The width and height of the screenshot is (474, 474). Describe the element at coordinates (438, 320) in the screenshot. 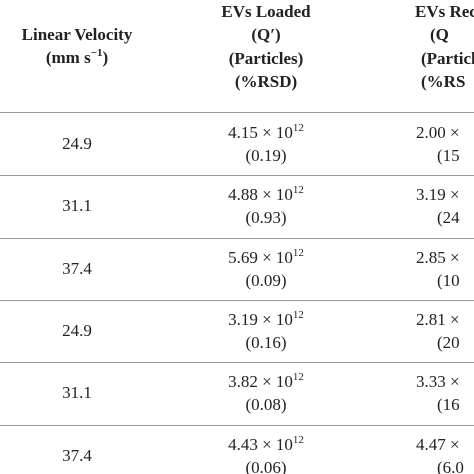

I see `recovered-cell: 2.81 ×` at that location.